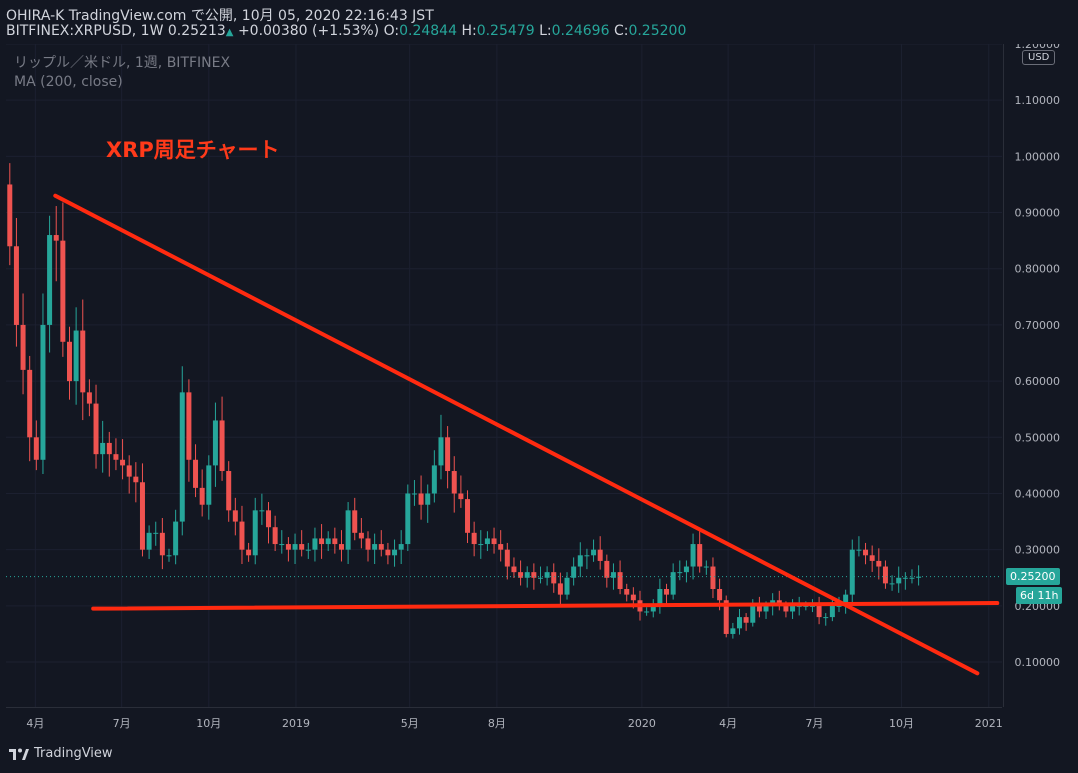 This screenshot has width=1078, height=773. Describe the element at coordinates (1039, 595) in the screenshot. I see `countdown-tag: 6d 11h` at that location.